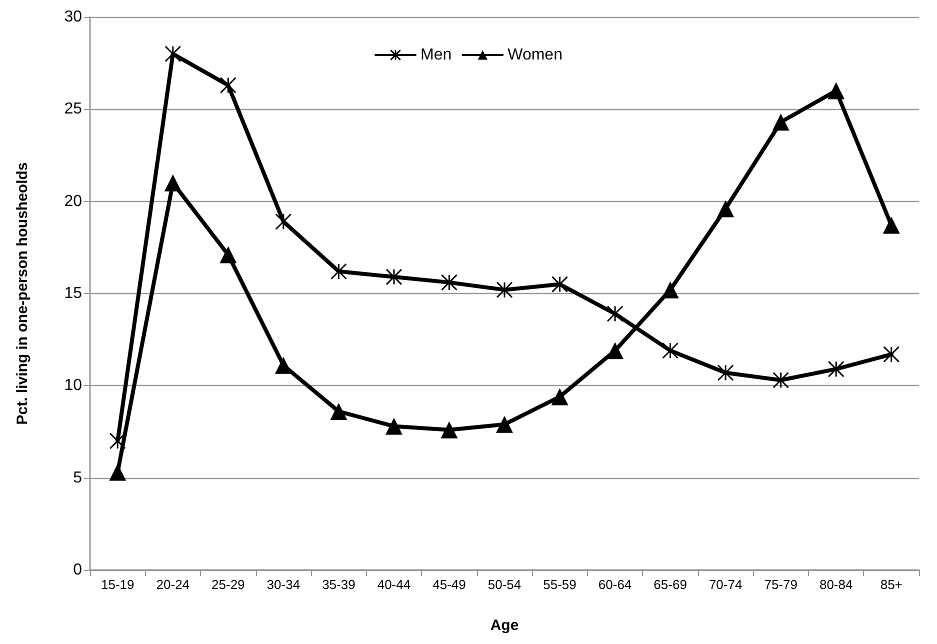 The height and width of the screenshot is (644, 937). Describe the element at coordinates (283, 584) in the screenshot. I see `x-tick-label: 30-34` at that location.